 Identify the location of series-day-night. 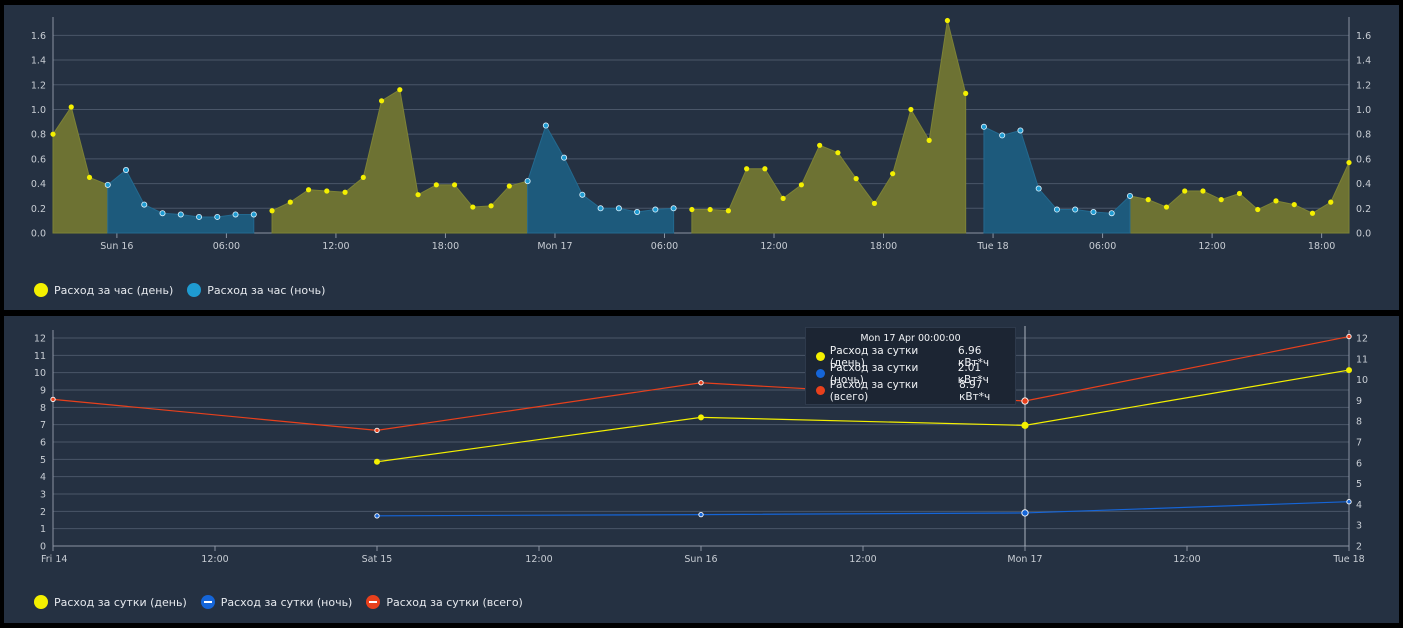
(863, 509).